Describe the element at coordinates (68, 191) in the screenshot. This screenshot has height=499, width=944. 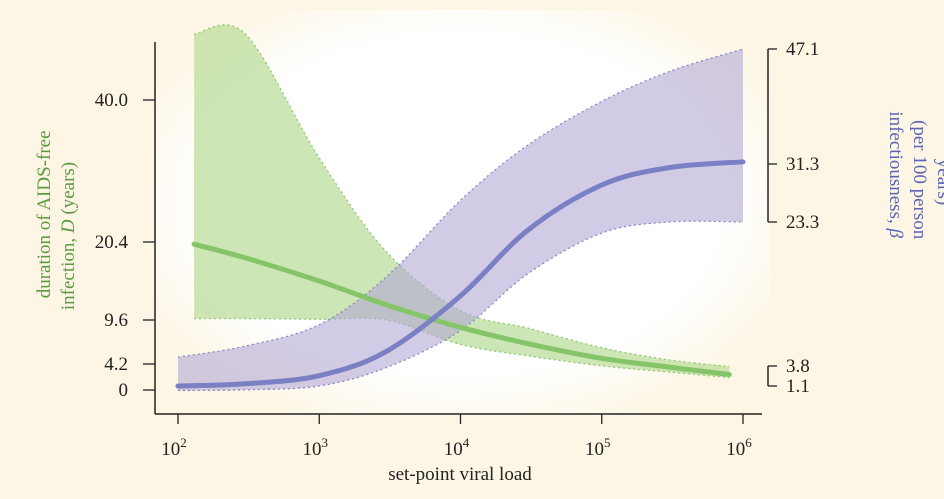
I see `y-left-label-line2-suffix: (years)` at that location.